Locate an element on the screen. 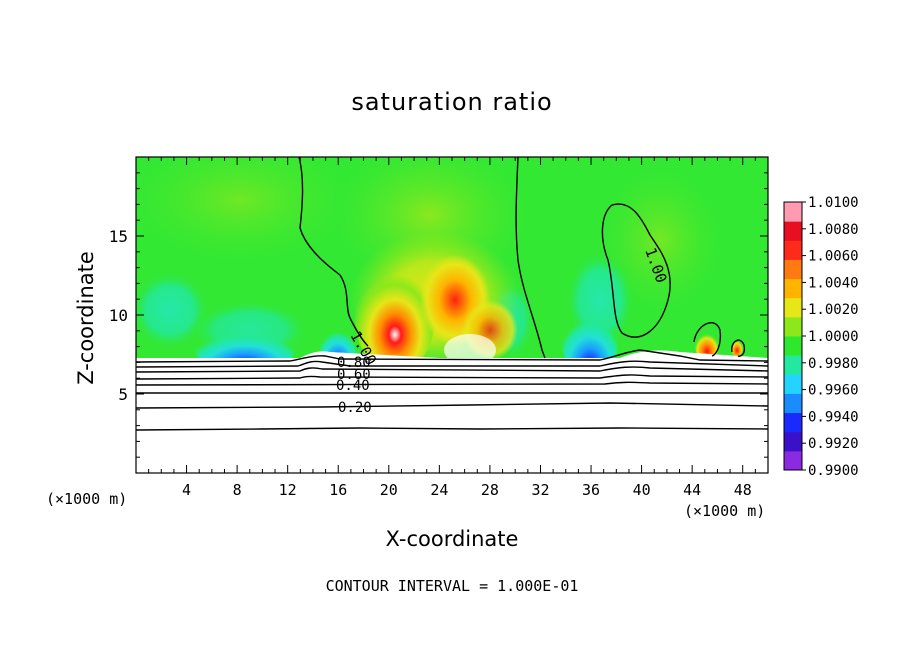 This screenshot has height=654, width=904. x-tick-label: 28 is located at coordinates (490, 490).